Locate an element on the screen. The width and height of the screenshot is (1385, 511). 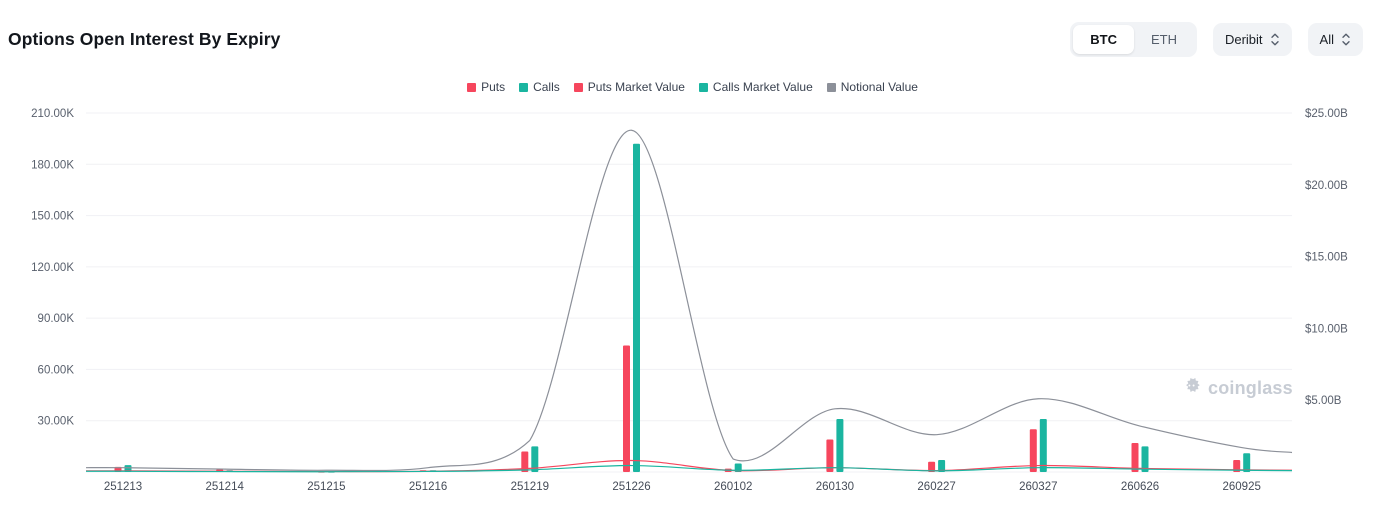
legend-label: Calls Market Value is located at coordinates (762, 87).